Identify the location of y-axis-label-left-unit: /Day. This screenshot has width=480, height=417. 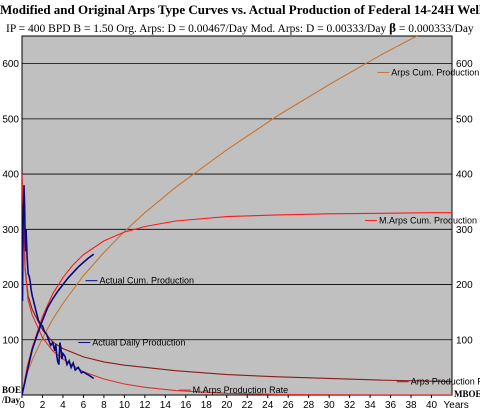
(11, 400).